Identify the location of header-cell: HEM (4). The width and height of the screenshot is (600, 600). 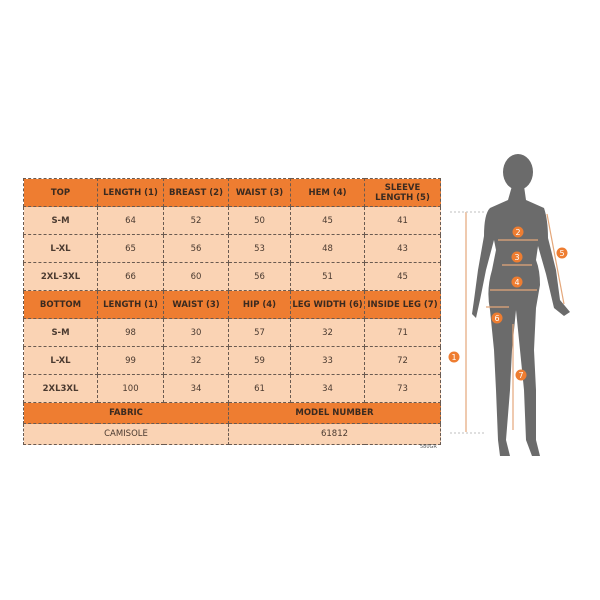
(327, 192).